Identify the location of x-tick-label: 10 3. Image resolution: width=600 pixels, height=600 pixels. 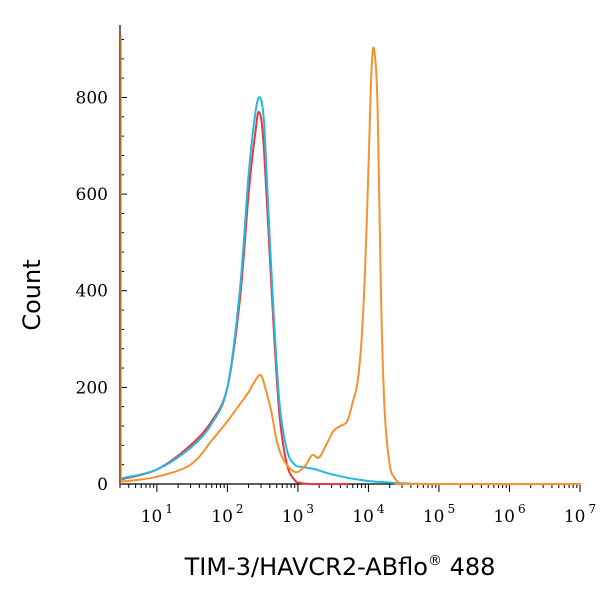
(298, 514).